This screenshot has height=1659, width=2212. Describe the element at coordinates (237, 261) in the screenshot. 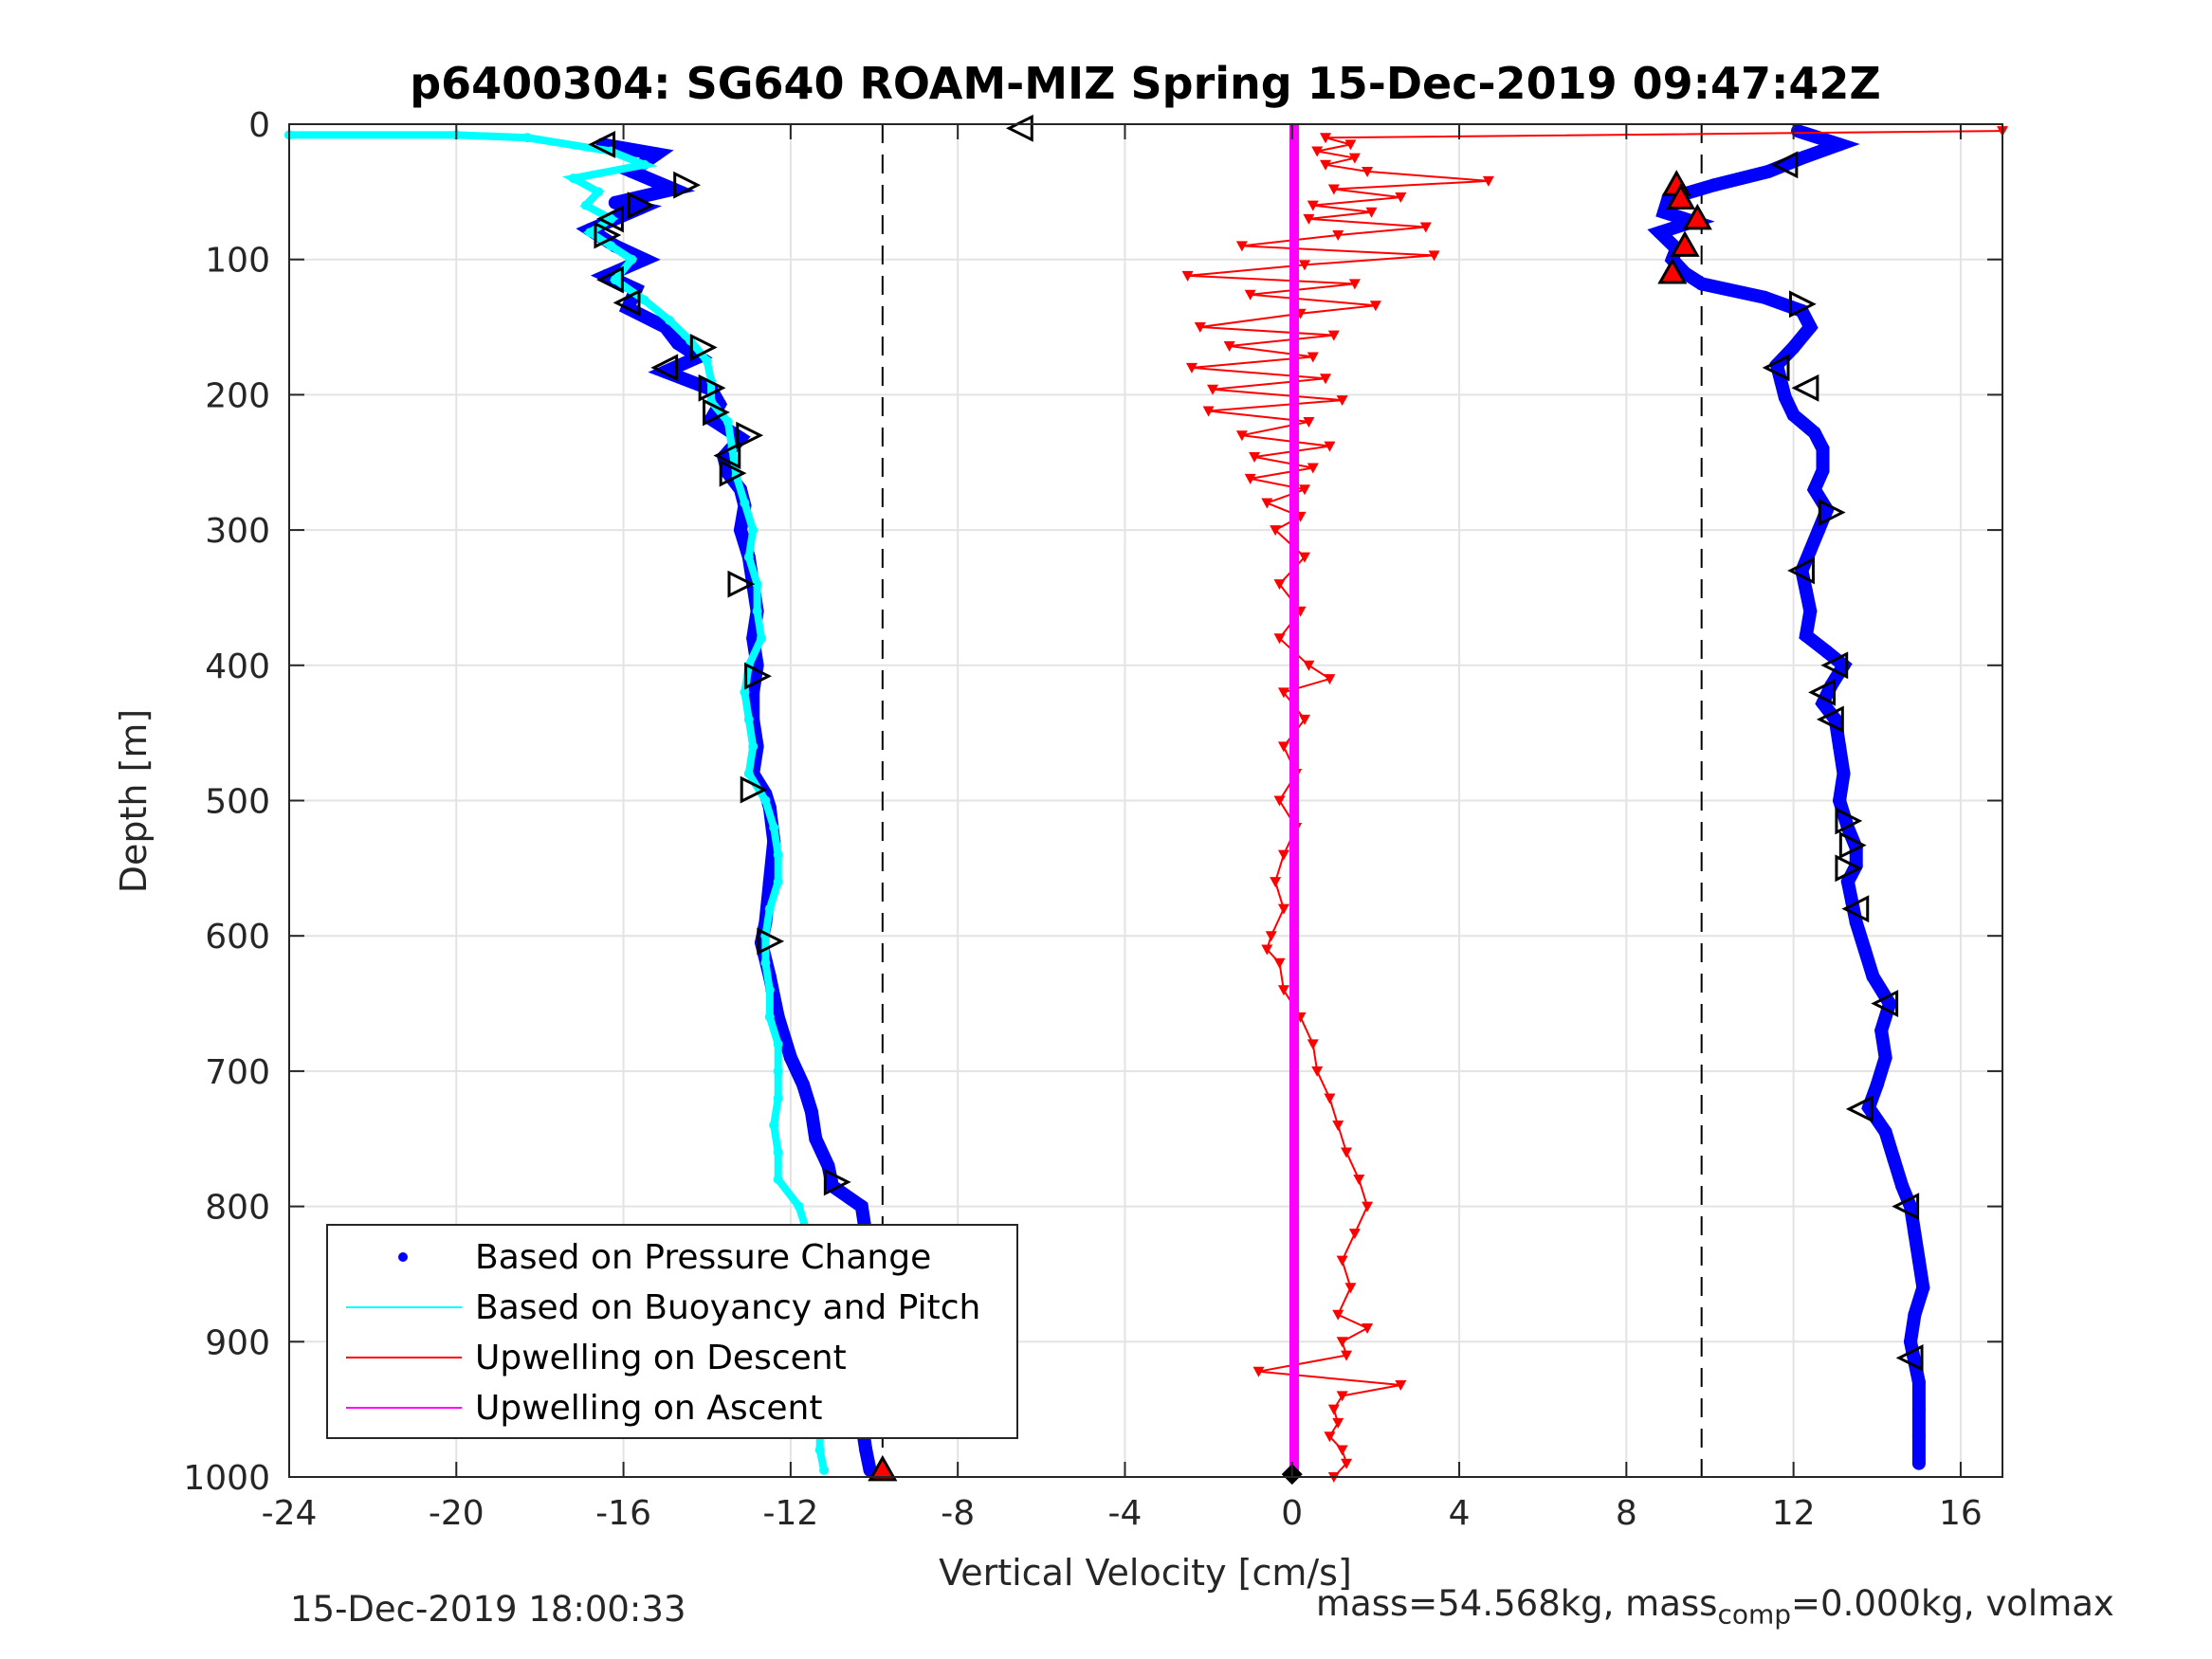

I see `y-tick-label: 100` at that location.